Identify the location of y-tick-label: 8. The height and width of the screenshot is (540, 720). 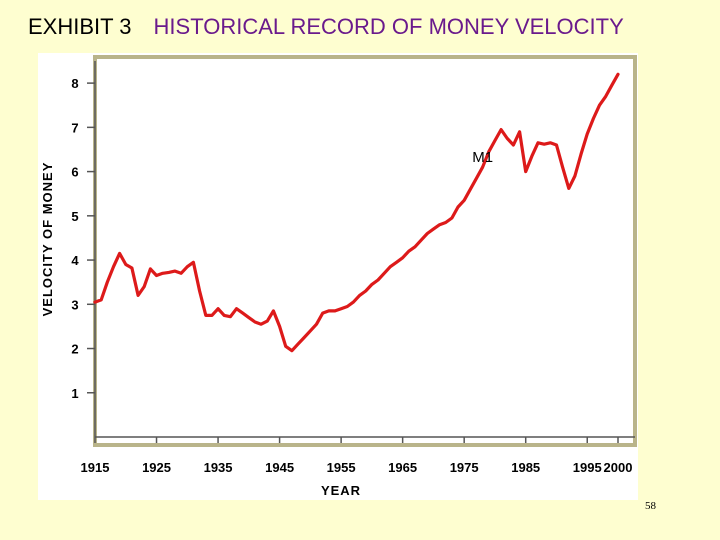
(74, 83).